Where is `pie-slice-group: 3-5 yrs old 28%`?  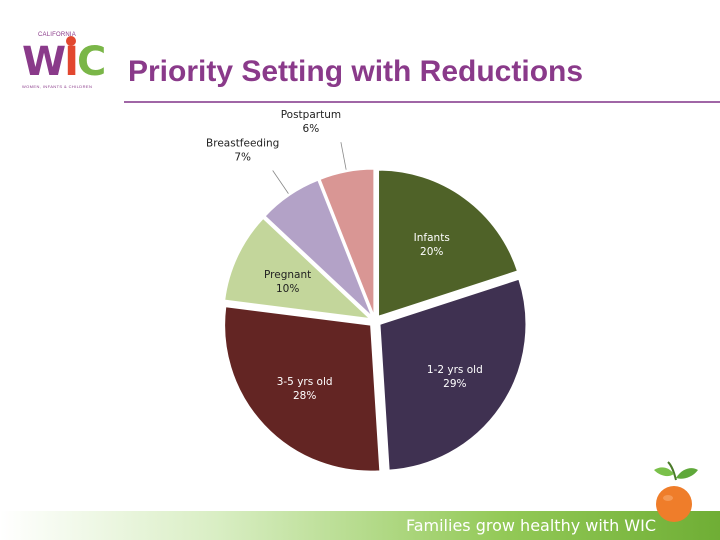 pie-slice-group: 3-5 yrs old 28% is located at coordinates (302, 389).